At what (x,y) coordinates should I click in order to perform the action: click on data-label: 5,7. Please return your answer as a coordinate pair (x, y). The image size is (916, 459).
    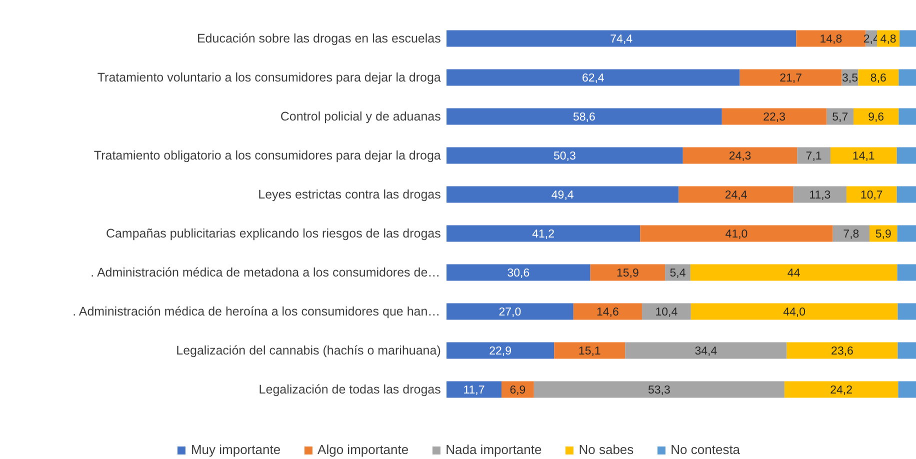
    Looking at the image, I should click on (840, 118).